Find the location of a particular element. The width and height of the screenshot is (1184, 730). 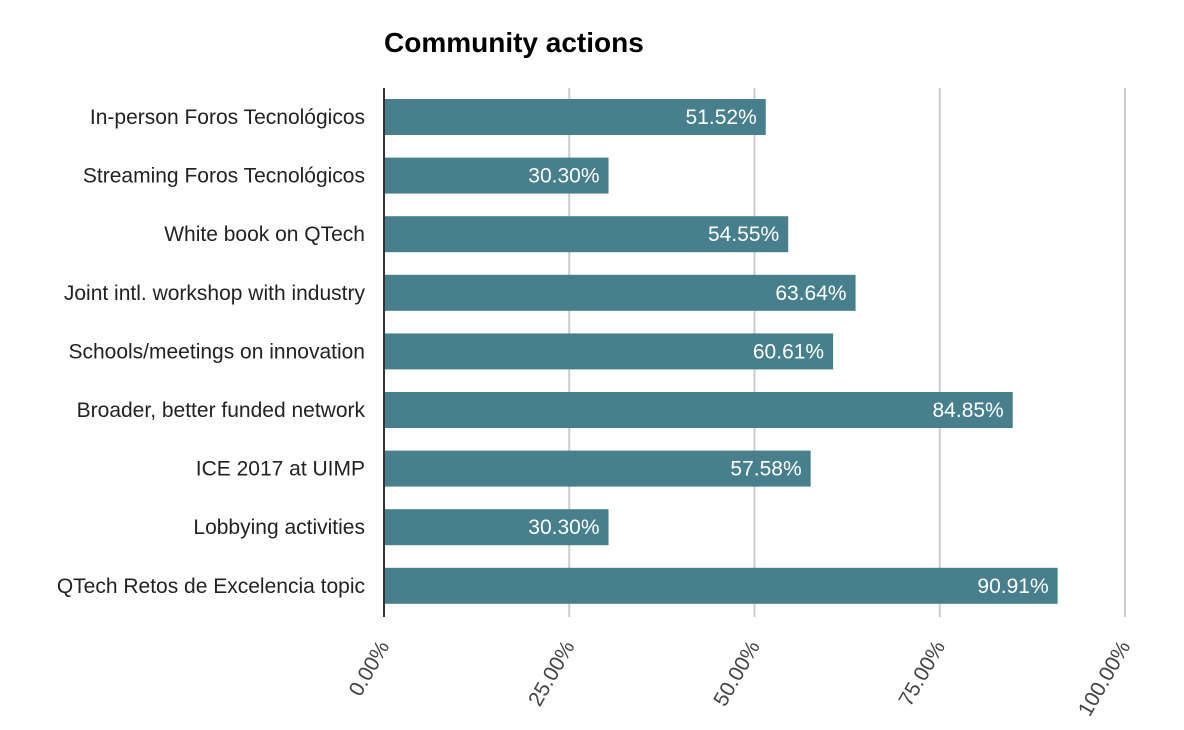

category-label: QTech Retos de Excelencia topic is located at coordinates (211, 586).